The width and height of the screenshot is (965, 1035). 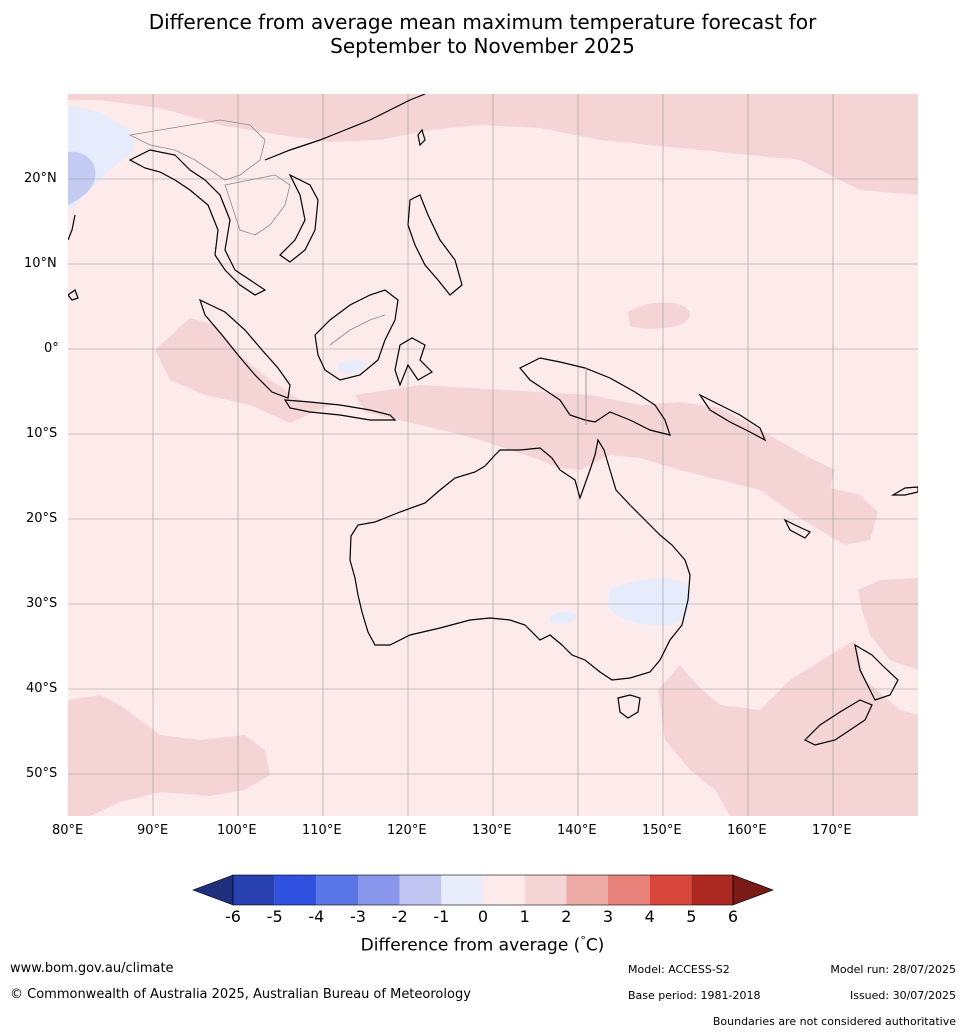 What do you see at coordinates (42, 688) in the screenshot?
I see `lat-label-40s: 40°S` at bounding box center [42, 688].